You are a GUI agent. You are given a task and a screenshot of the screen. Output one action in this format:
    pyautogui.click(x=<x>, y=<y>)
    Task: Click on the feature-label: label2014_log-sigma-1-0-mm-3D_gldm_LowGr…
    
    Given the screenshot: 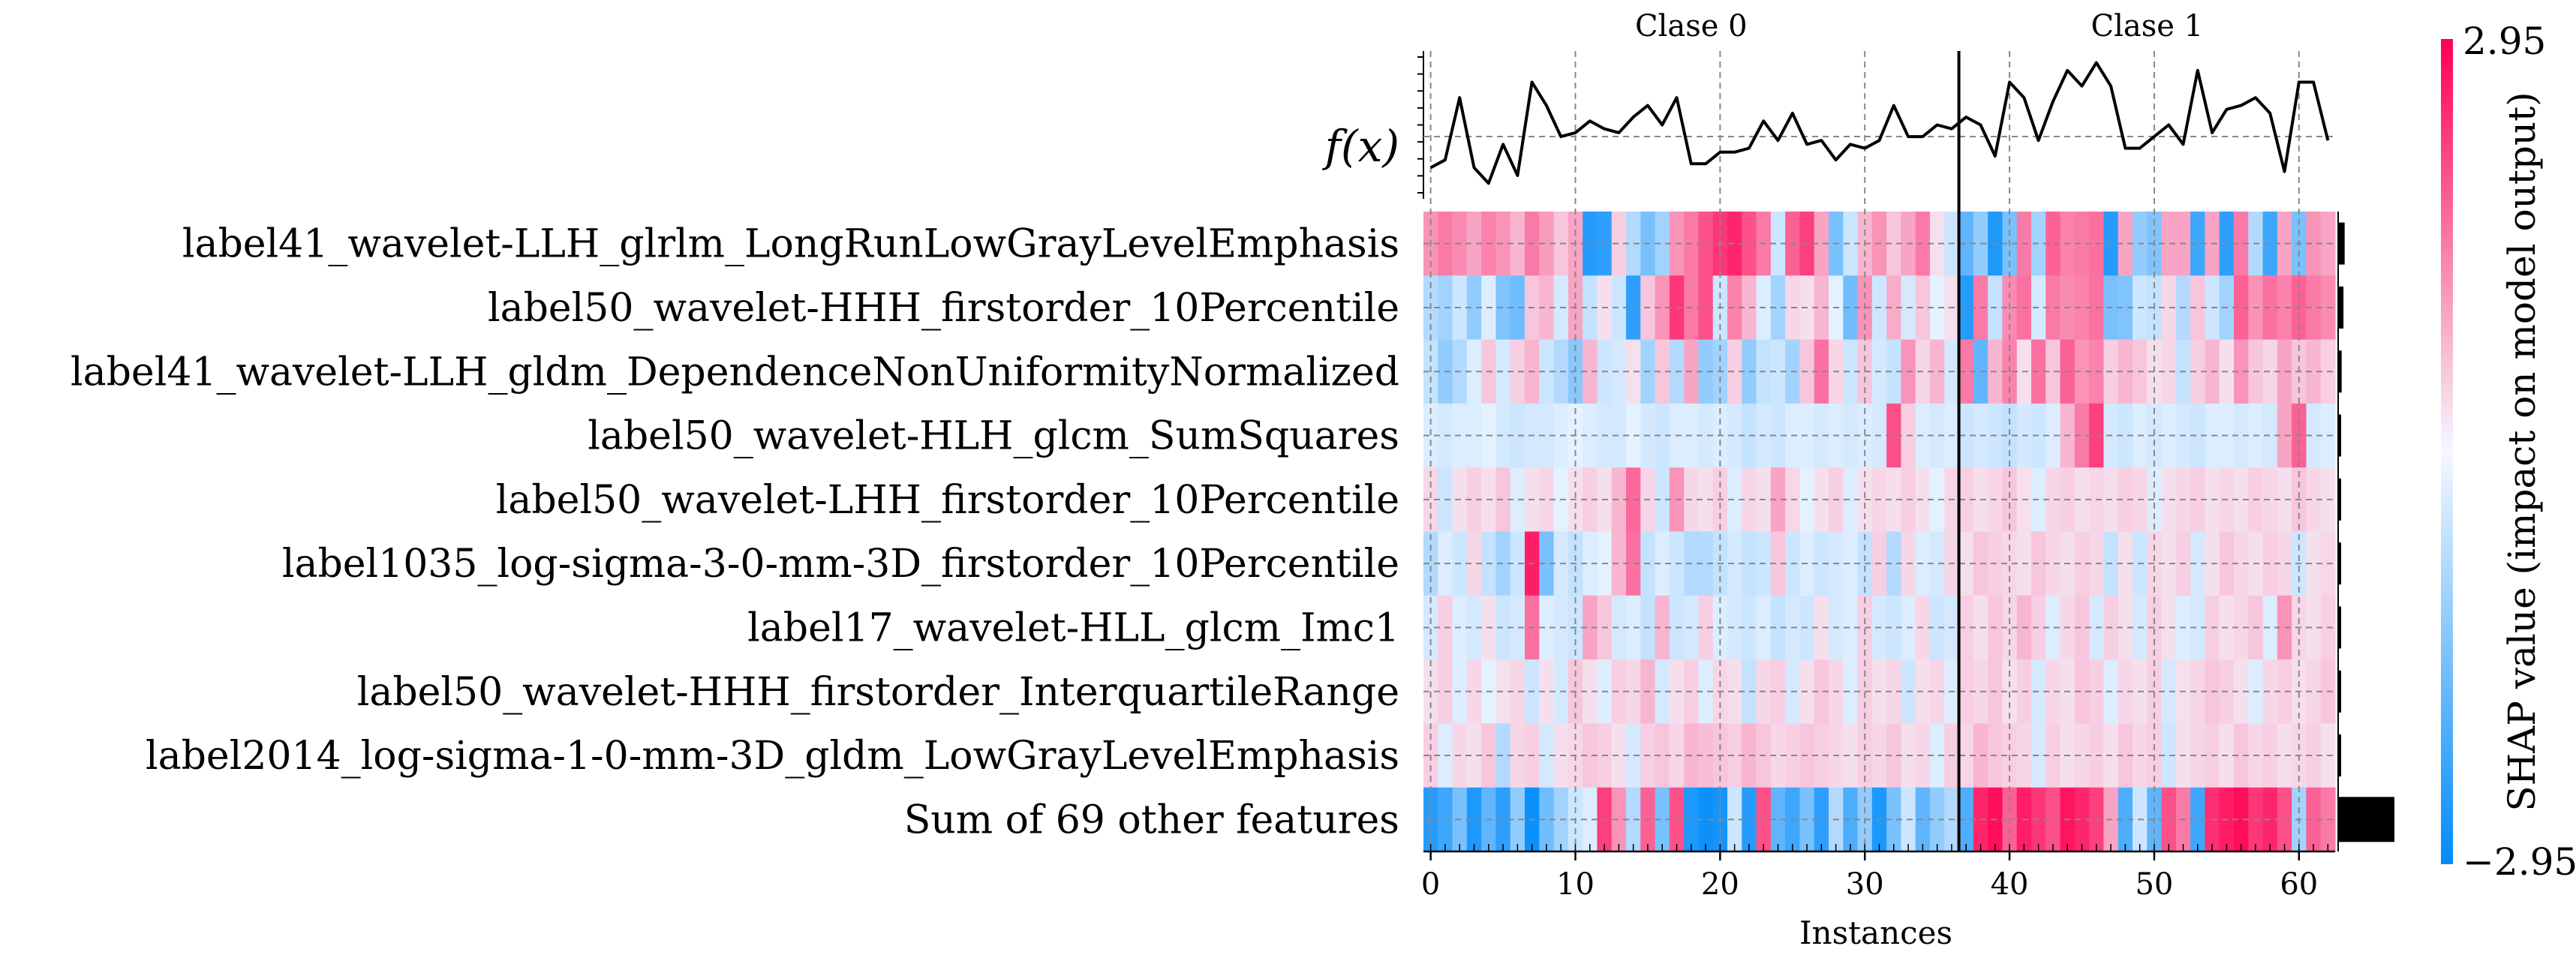 What is the action you would take?
    pyautogui.click(x=772, y=756)
    